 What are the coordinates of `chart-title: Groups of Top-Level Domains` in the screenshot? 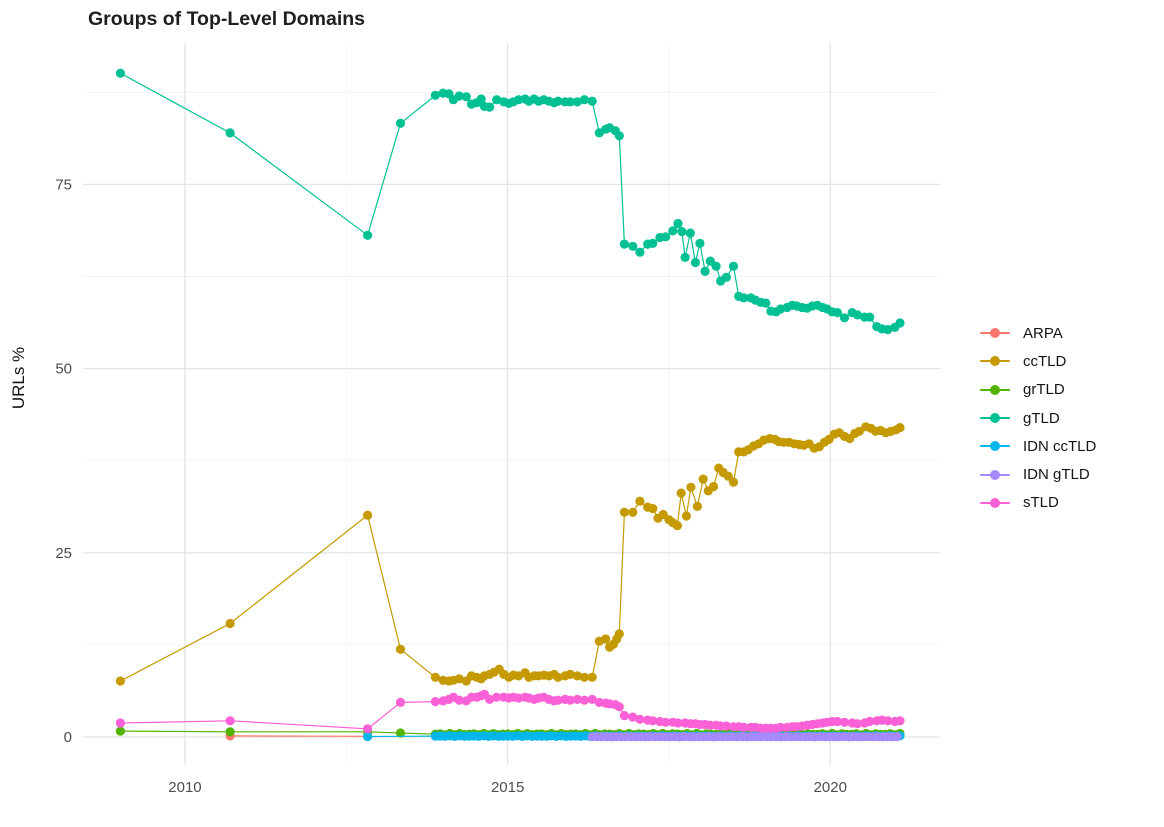 It's located at (226, 19).